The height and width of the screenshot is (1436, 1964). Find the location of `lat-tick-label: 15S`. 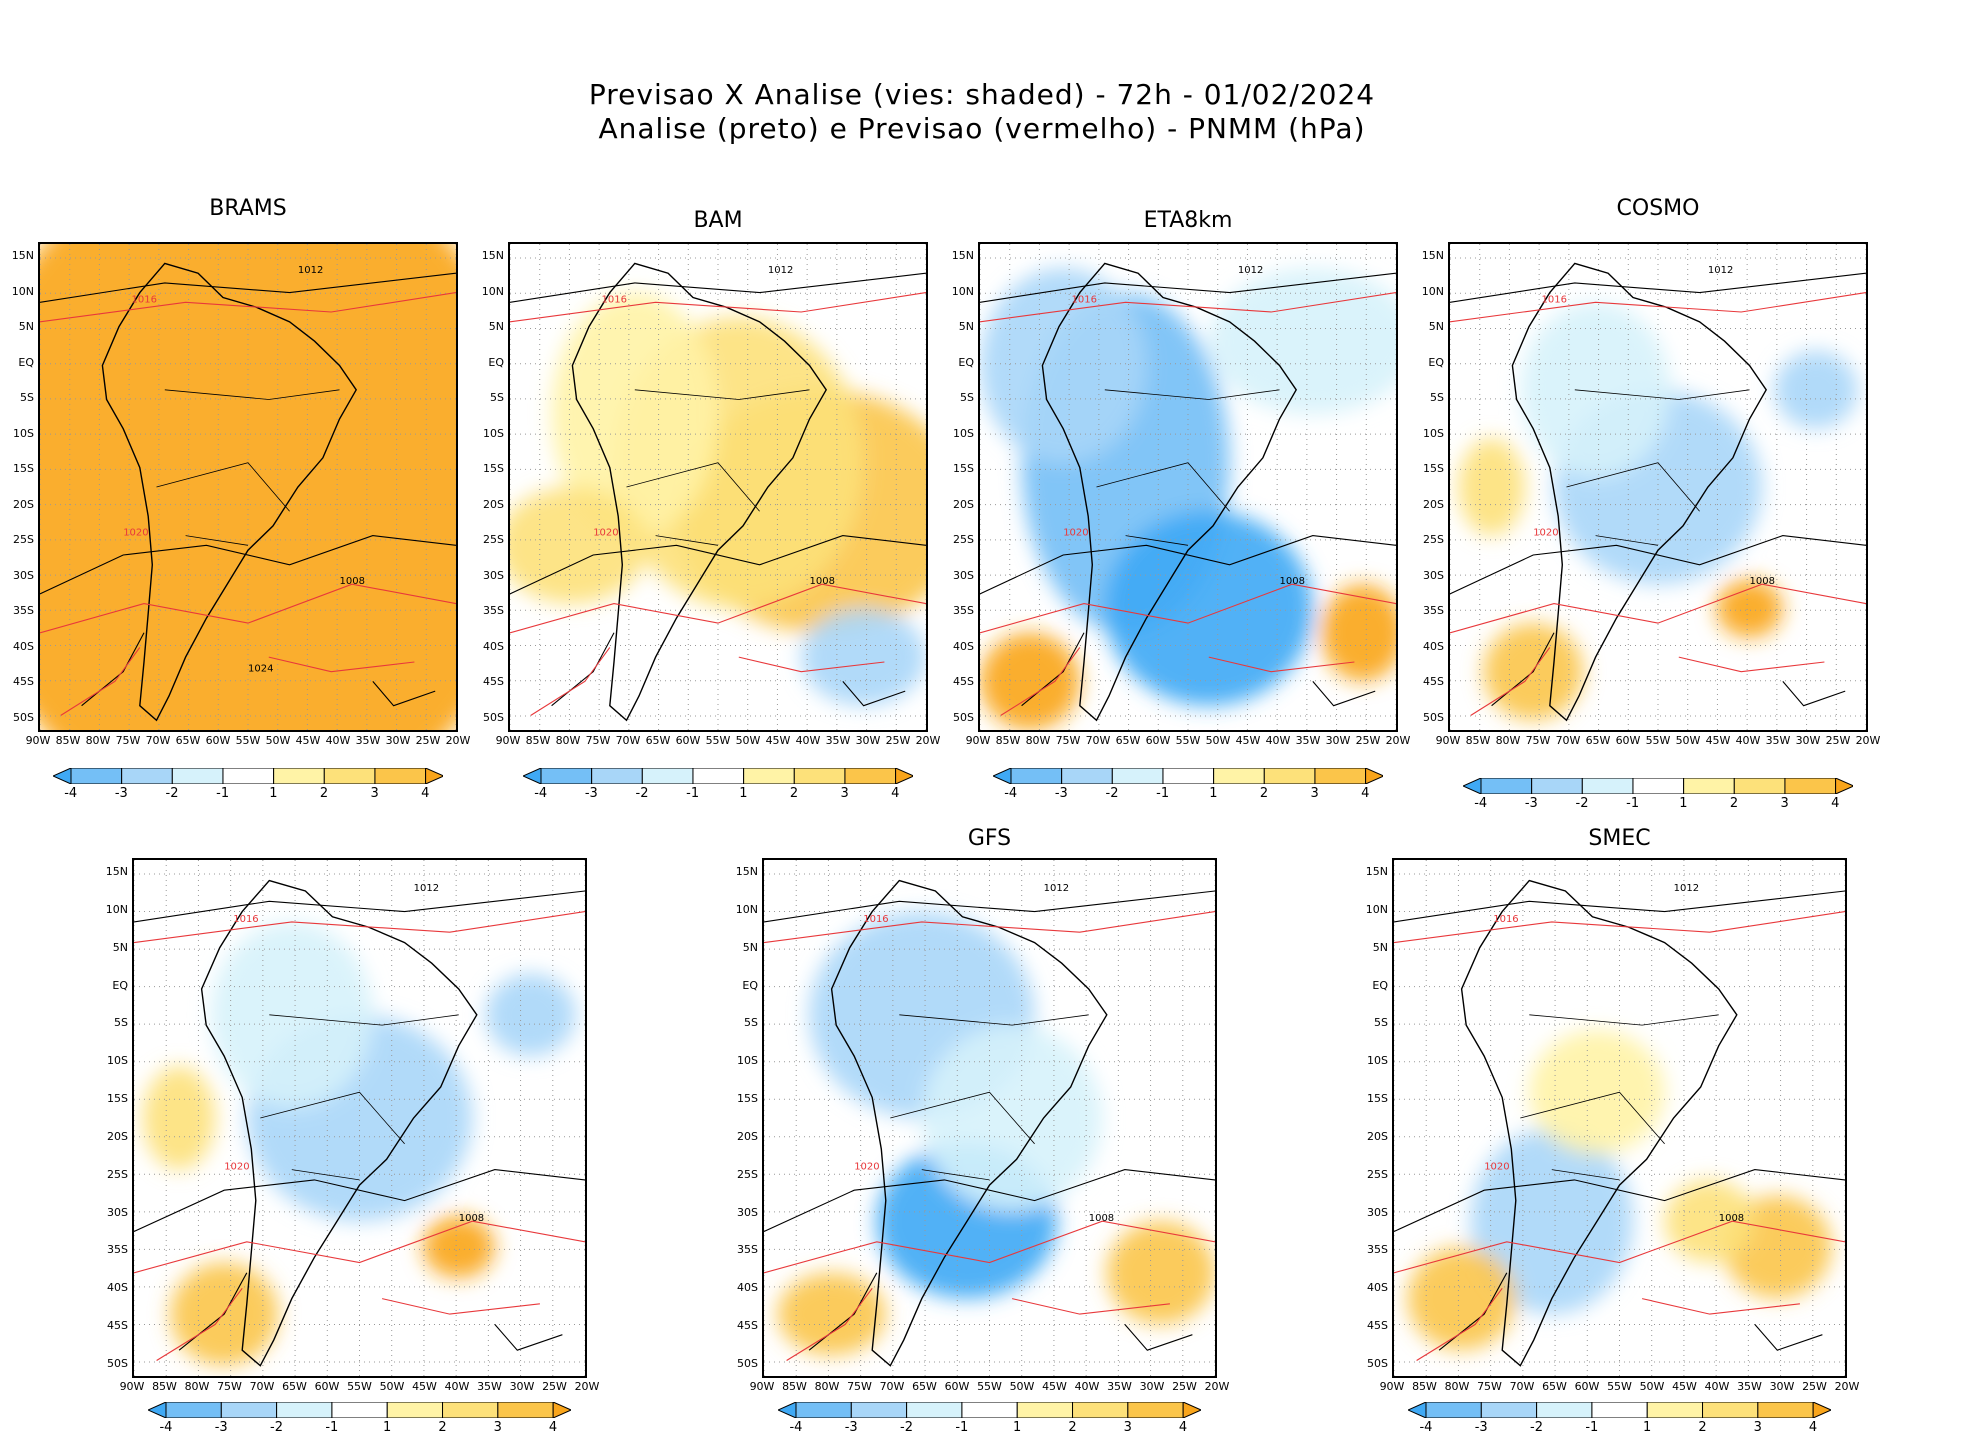

lat-tick-label: 15S is located at coordinates (23, 469).